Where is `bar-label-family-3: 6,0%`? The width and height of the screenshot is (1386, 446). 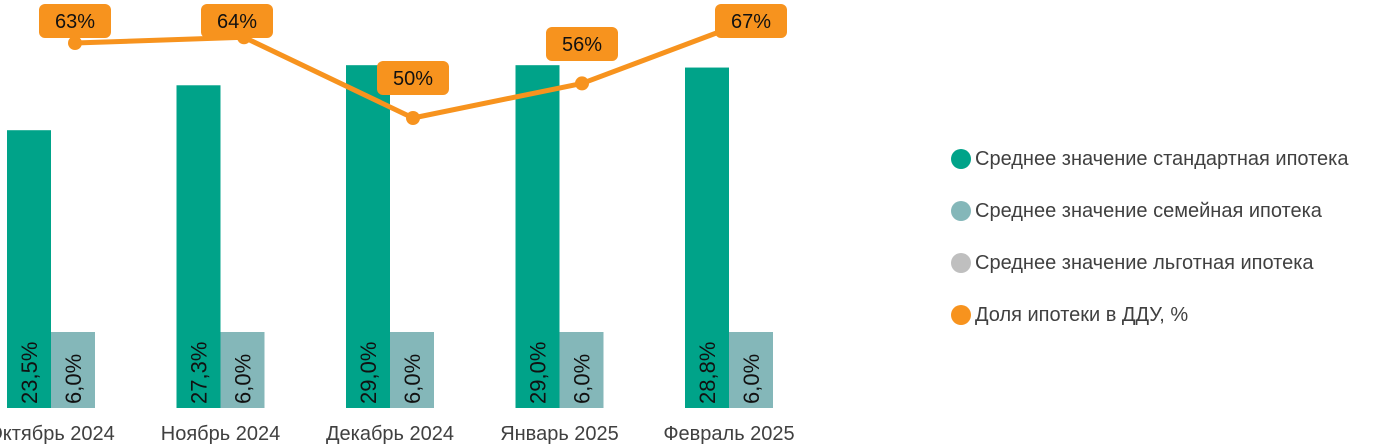
bar-label-family-3: 6,0% is located at coordinates (582, 379).